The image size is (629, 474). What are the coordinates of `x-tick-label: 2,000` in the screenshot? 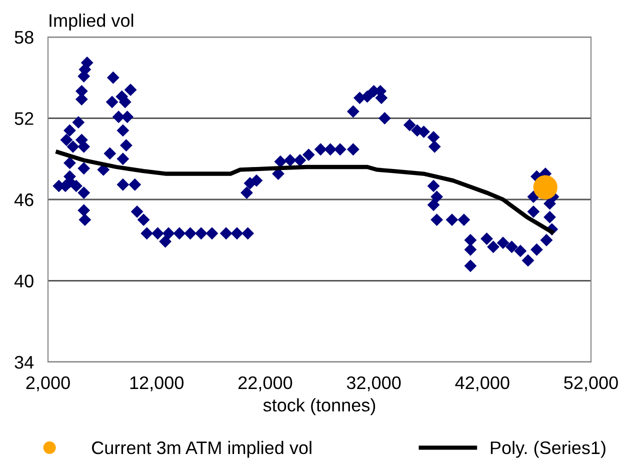 It's located at (48, 384).